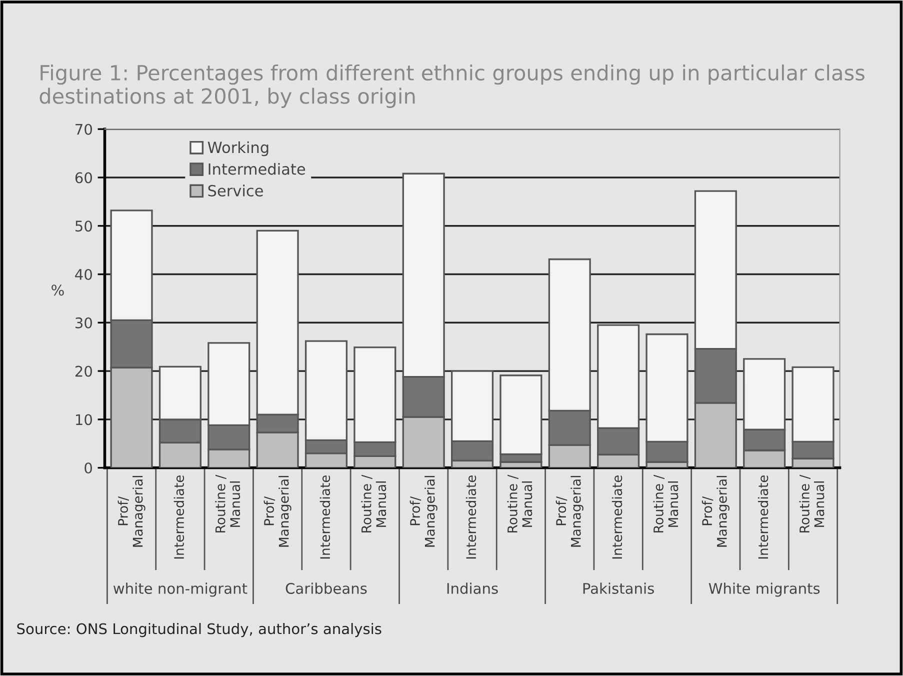  I want to click on y-tick-label: 60, so click(83, 178).